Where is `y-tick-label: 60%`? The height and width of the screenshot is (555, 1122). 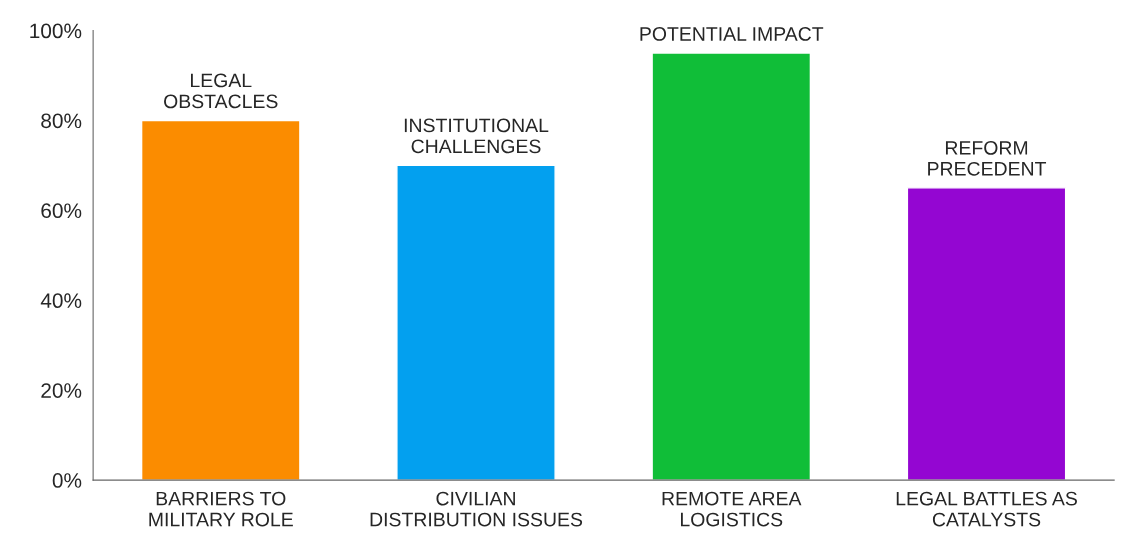
y-tick-label: 60% is located at coordinates (61, 211).